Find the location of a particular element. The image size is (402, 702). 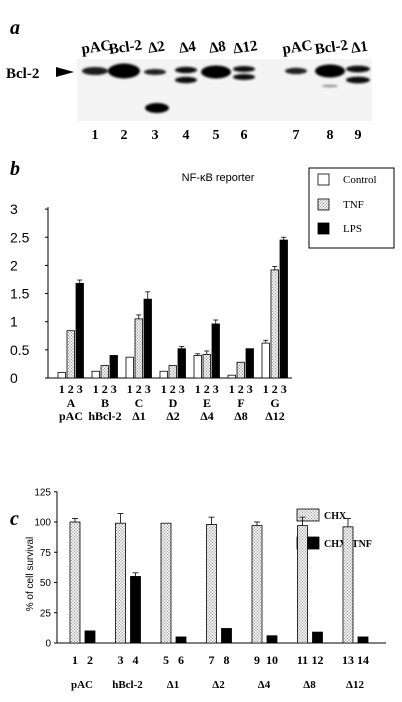

panel-c-label: c is located at coordinates (14, 519).